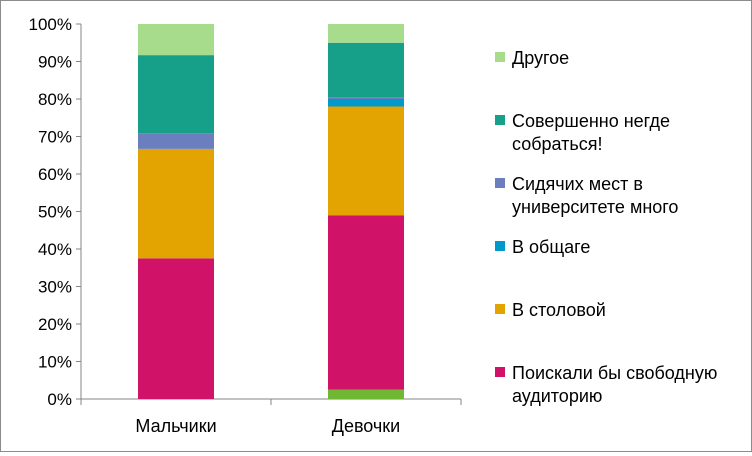 The image size is (752, 456). What do you see at coordinates (55, 62) in the screenshot?
I see `y-tick-label: 90%` at bounding box center [55, 62].